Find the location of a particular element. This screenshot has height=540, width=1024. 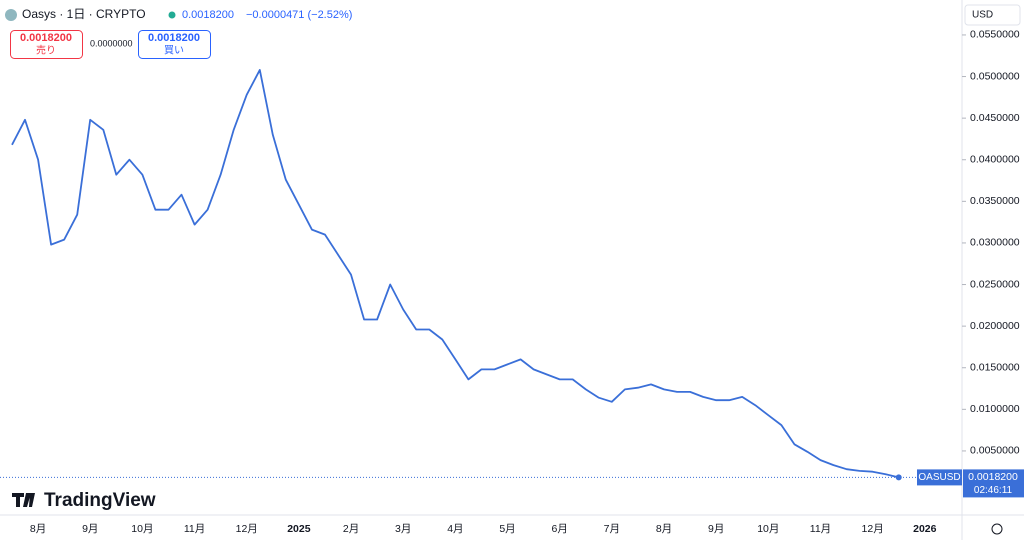

price: 0.0018200 is located at coordinates (208, 15).